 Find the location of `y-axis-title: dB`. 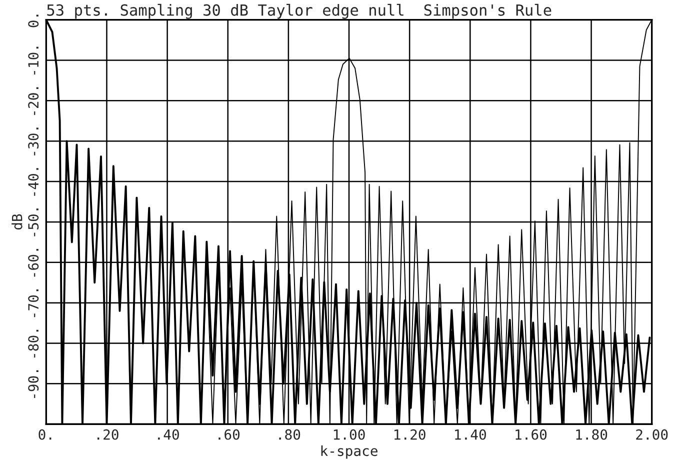

y-axis-title: dB is located at coordinates (17, 222).